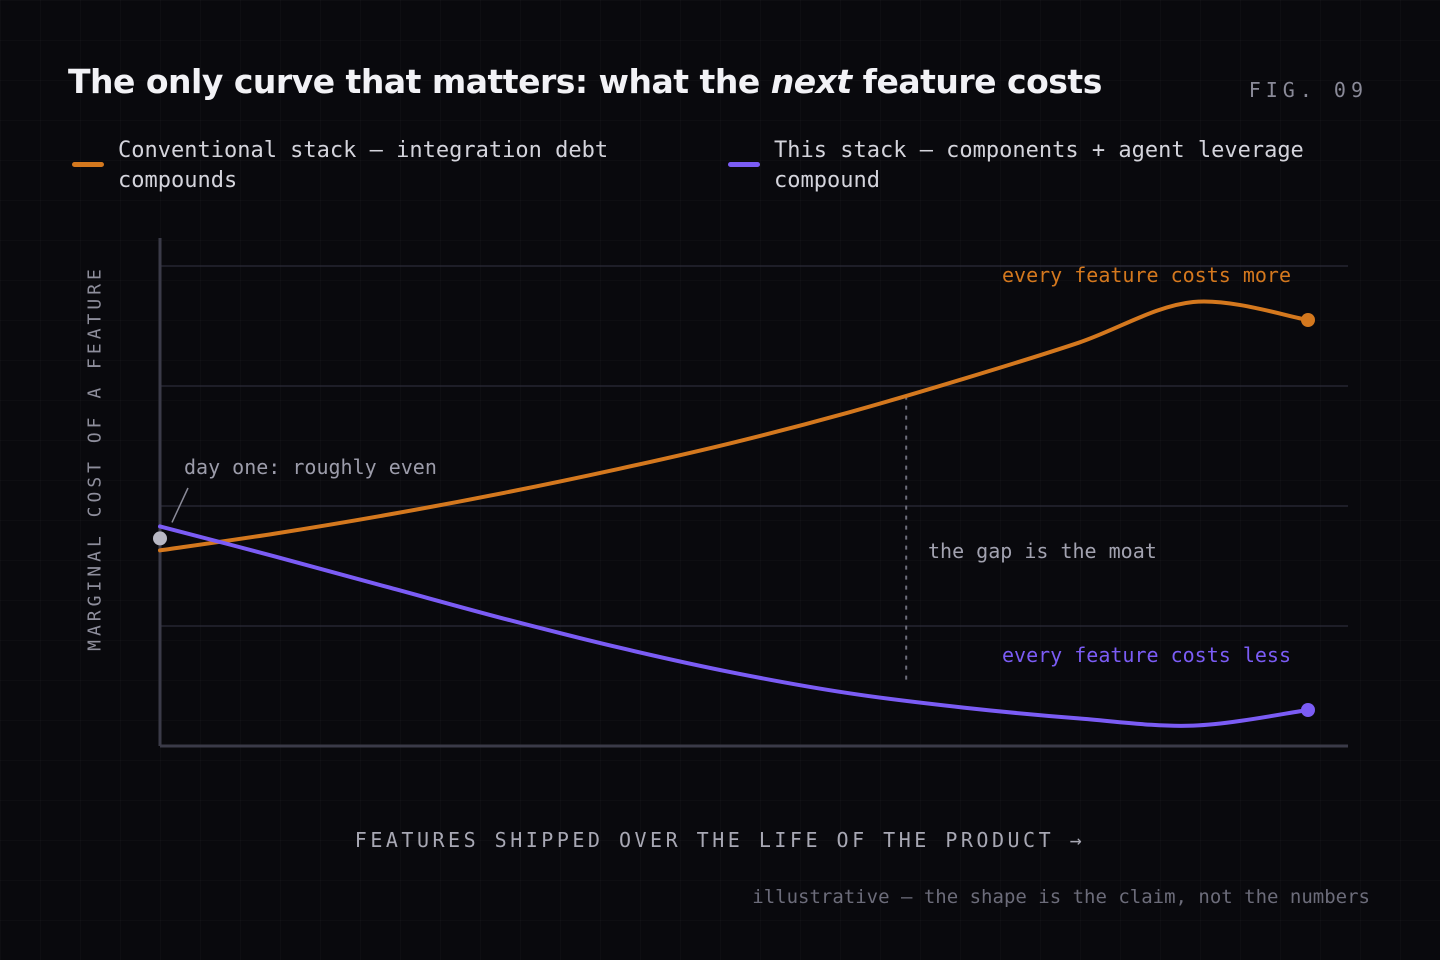 The width and height of the screenshot is (1440, 960). What do you see at coordinates (88, 164) in the screenshot?
I see `legend-swatch-conventional` at bounding box center [88, 164].